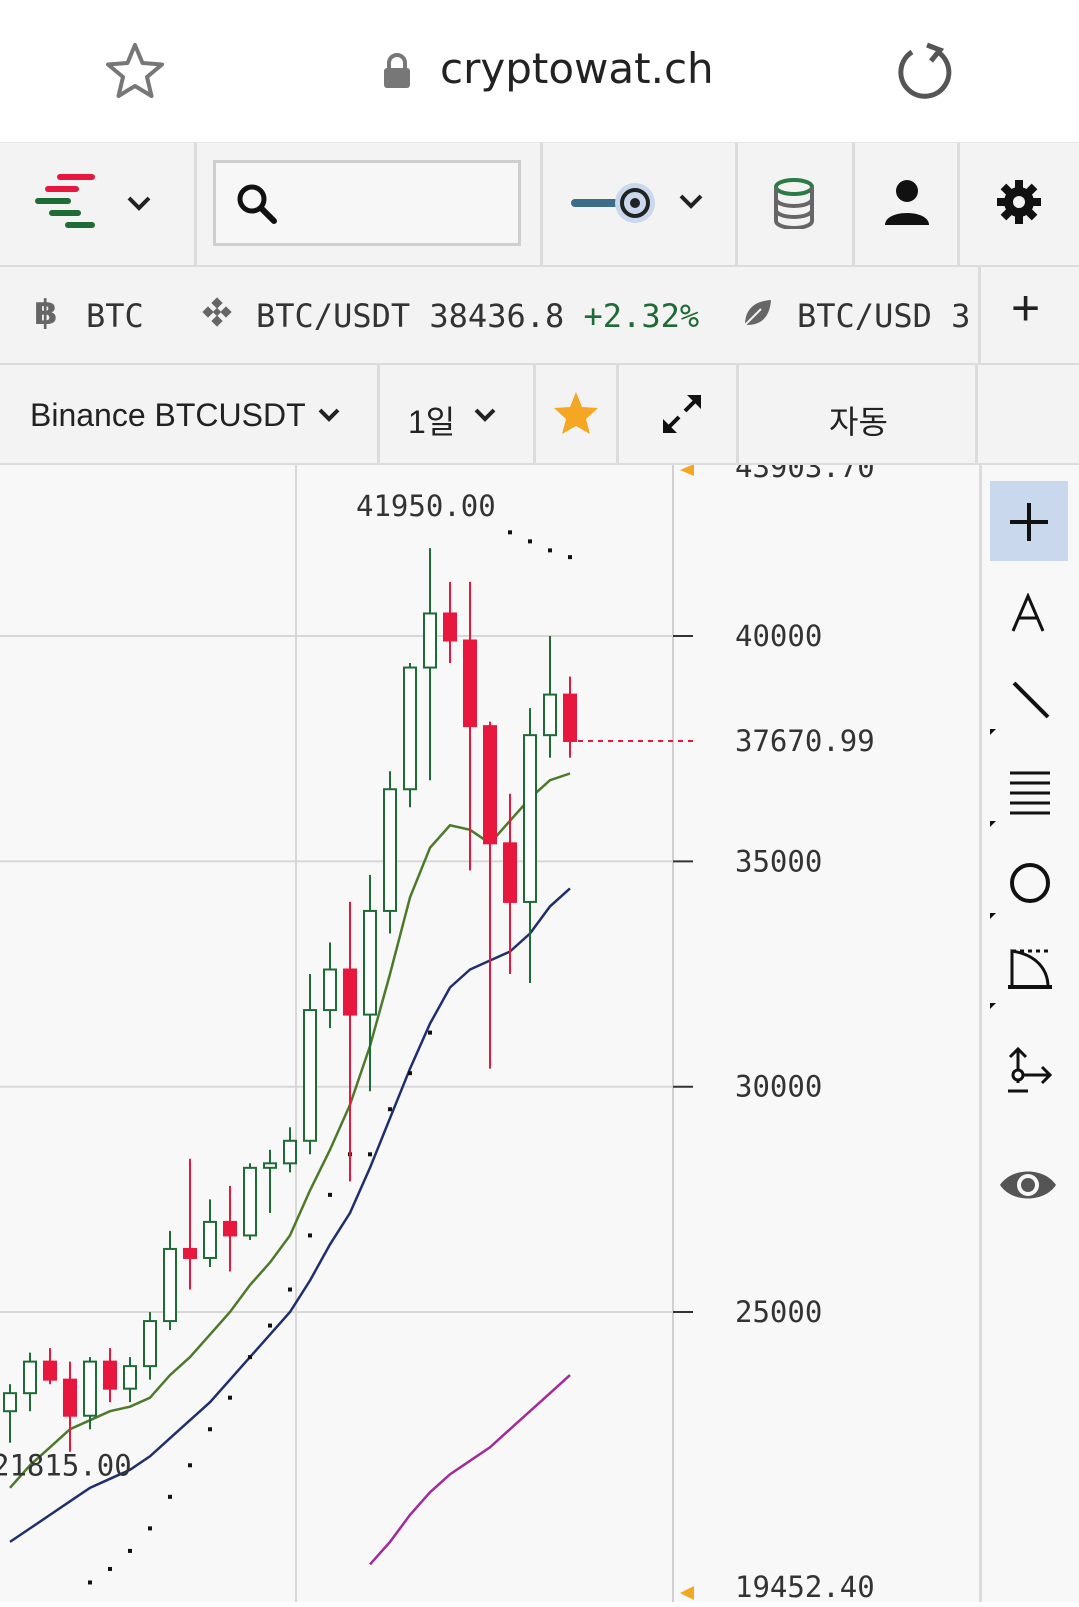 The height and width of the screenshot is (1607, 1079). I want to click on lock-icon, so click(397, 70).